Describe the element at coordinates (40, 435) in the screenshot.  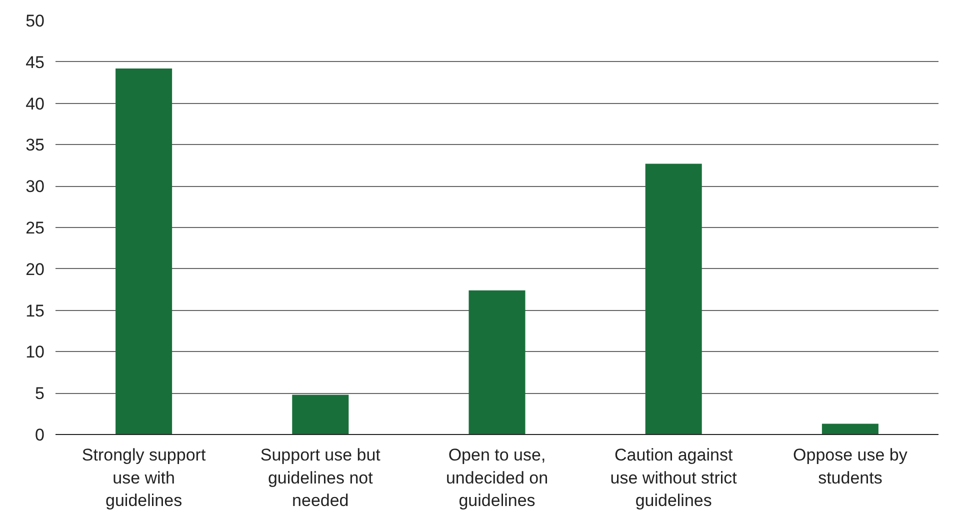
I see `y-tick-label: 0` at that location.